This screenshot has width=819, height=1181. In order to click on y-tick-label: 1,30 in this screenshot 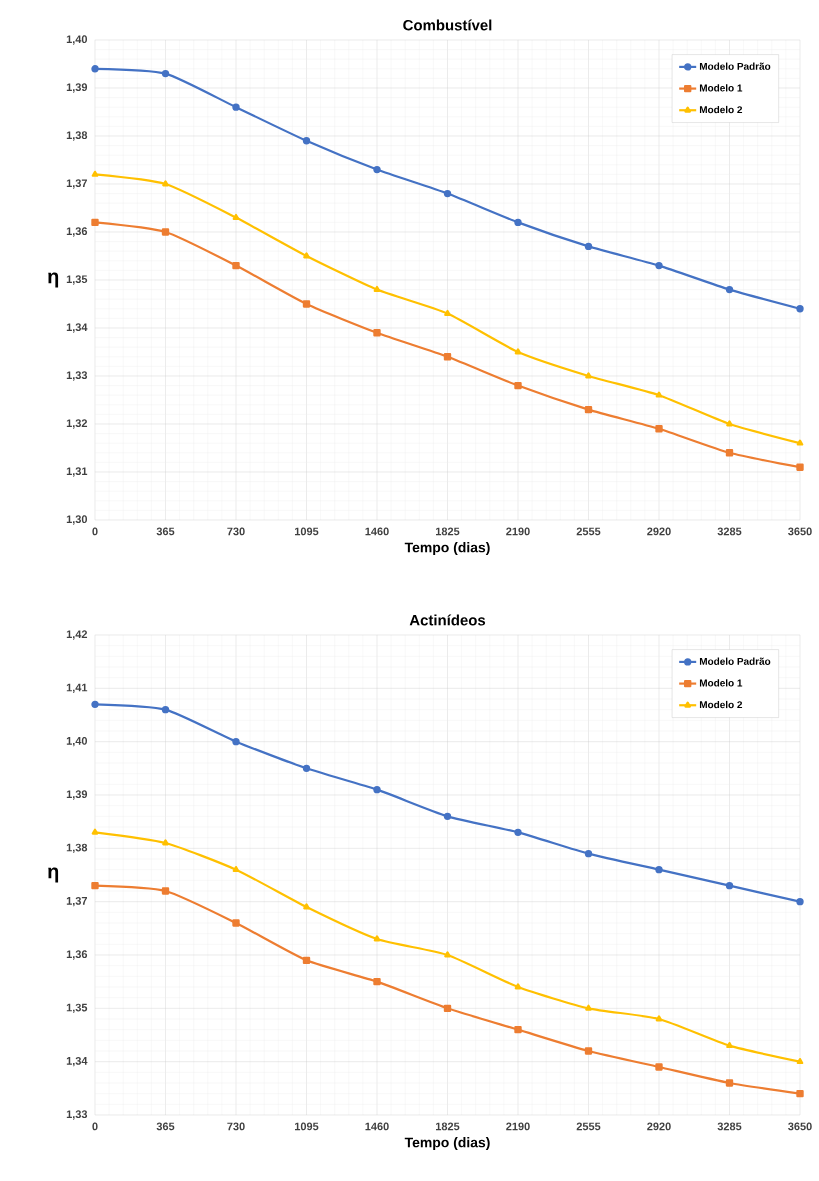, I will do `click(77, 520)`.